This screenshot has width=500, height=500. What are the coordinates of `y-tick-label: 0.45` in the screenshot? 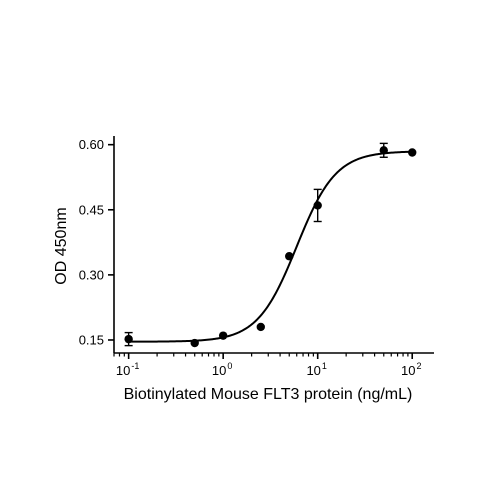 It's located at (91, 209).